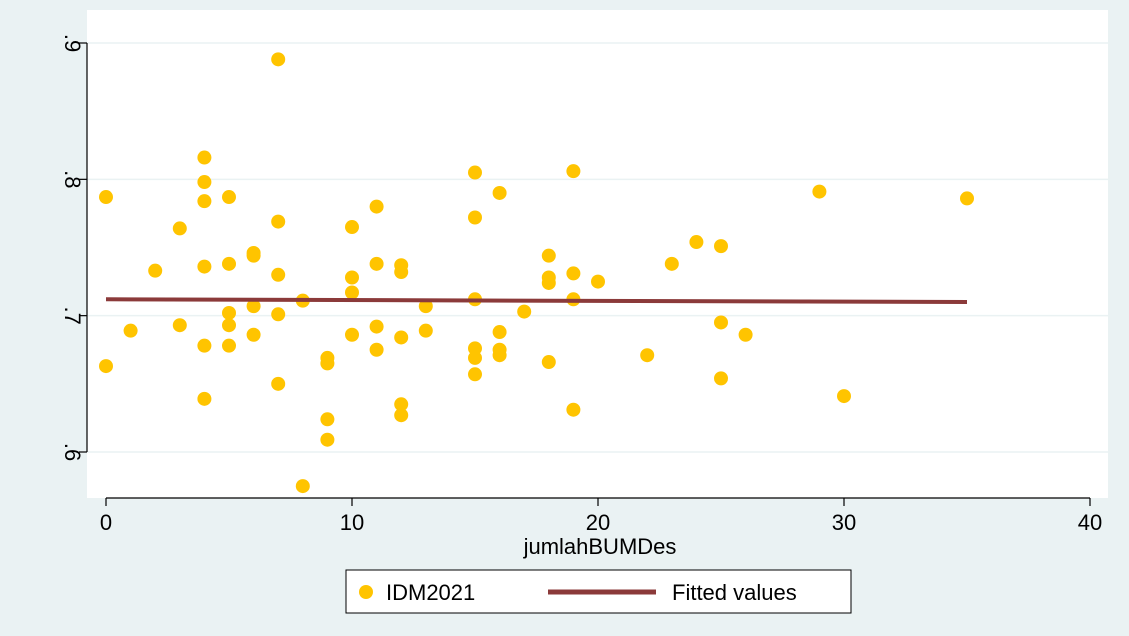 Image resolution: width=1129 pixels, height=636 pixels. Describe the element at coordinates (600, 546) in the screenshot. I see `x-axis-label: jumlahBUMDes` at that location.